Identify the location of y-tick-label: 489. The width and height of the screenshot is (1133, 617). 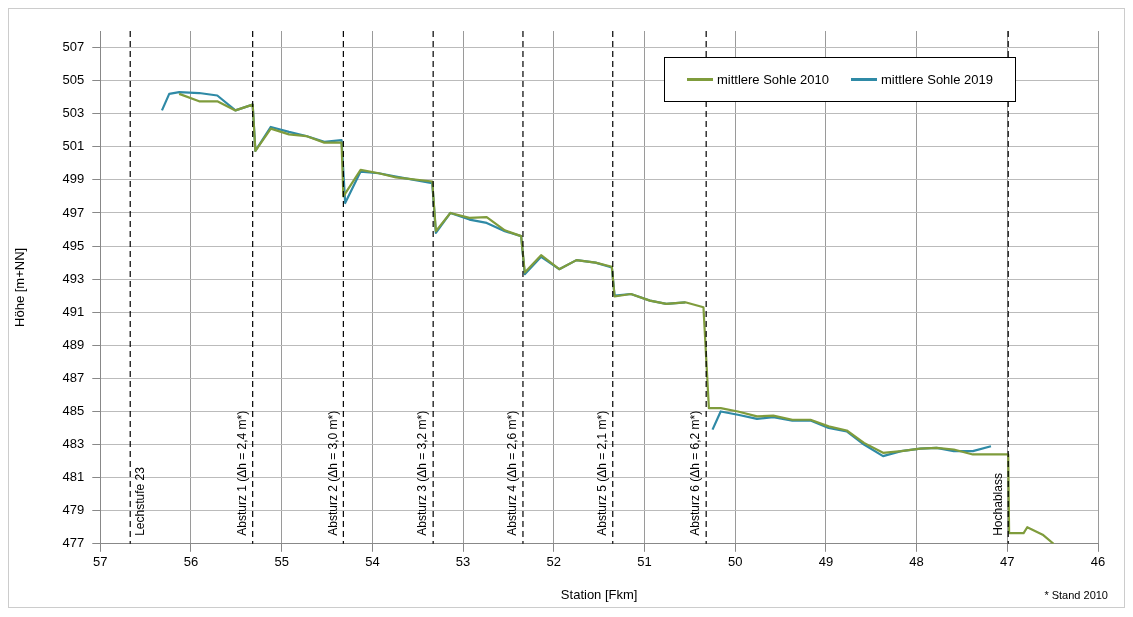
(73, 344).